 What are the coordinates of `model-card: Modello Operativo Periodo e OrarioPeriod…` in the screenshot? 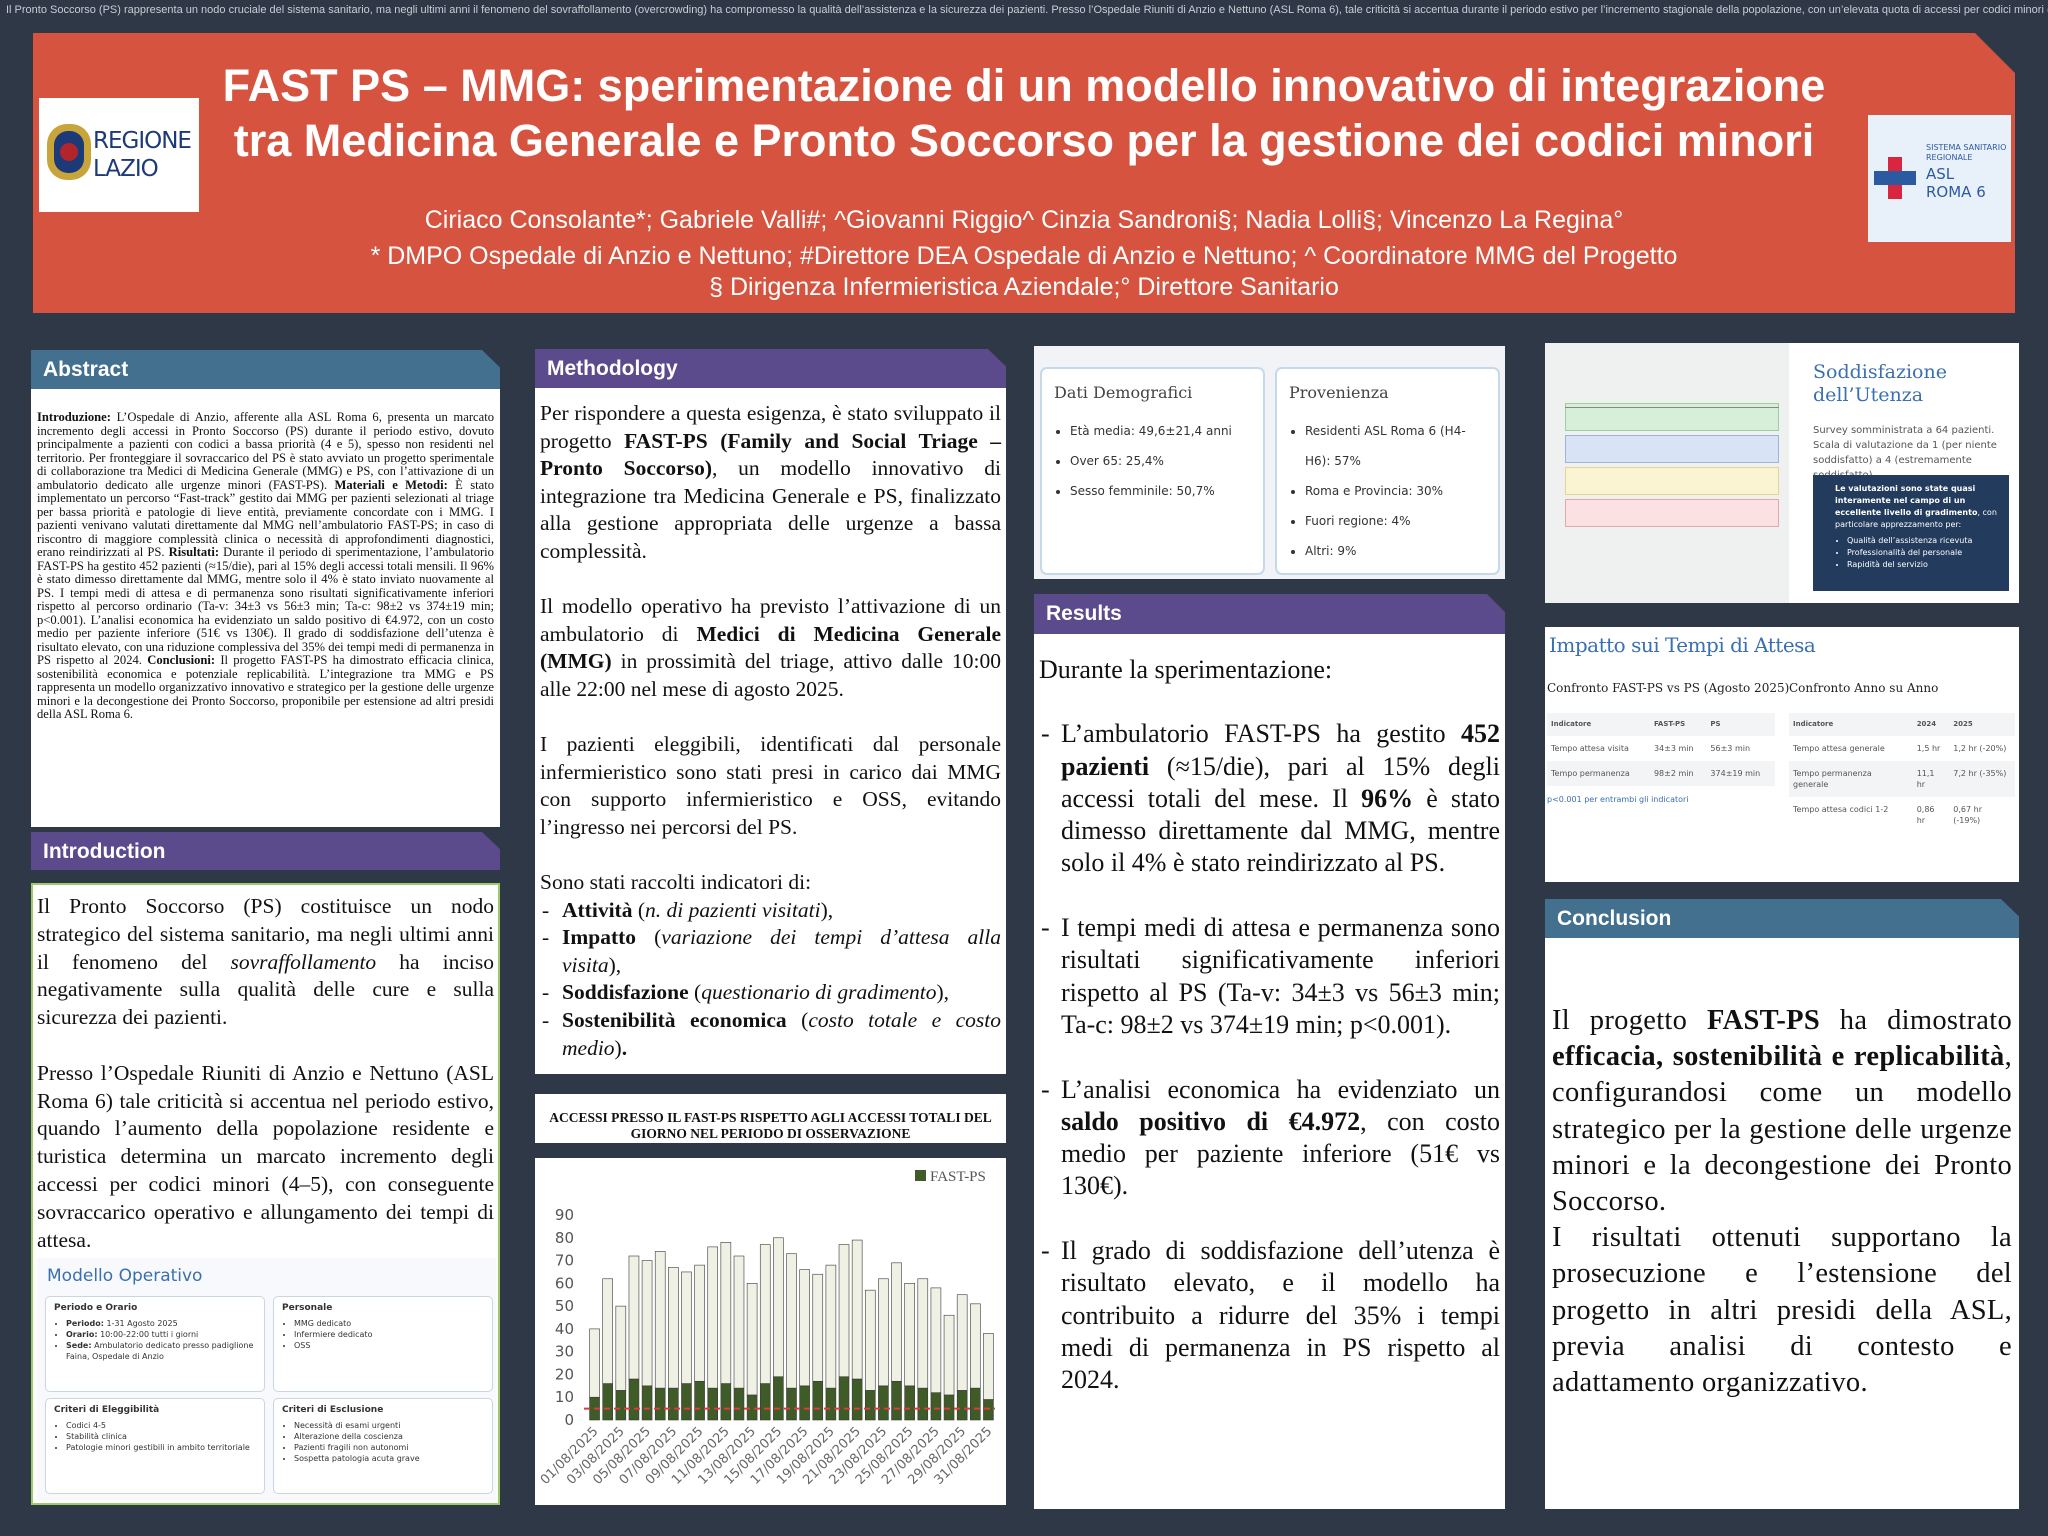 It's located at (266, 1379).